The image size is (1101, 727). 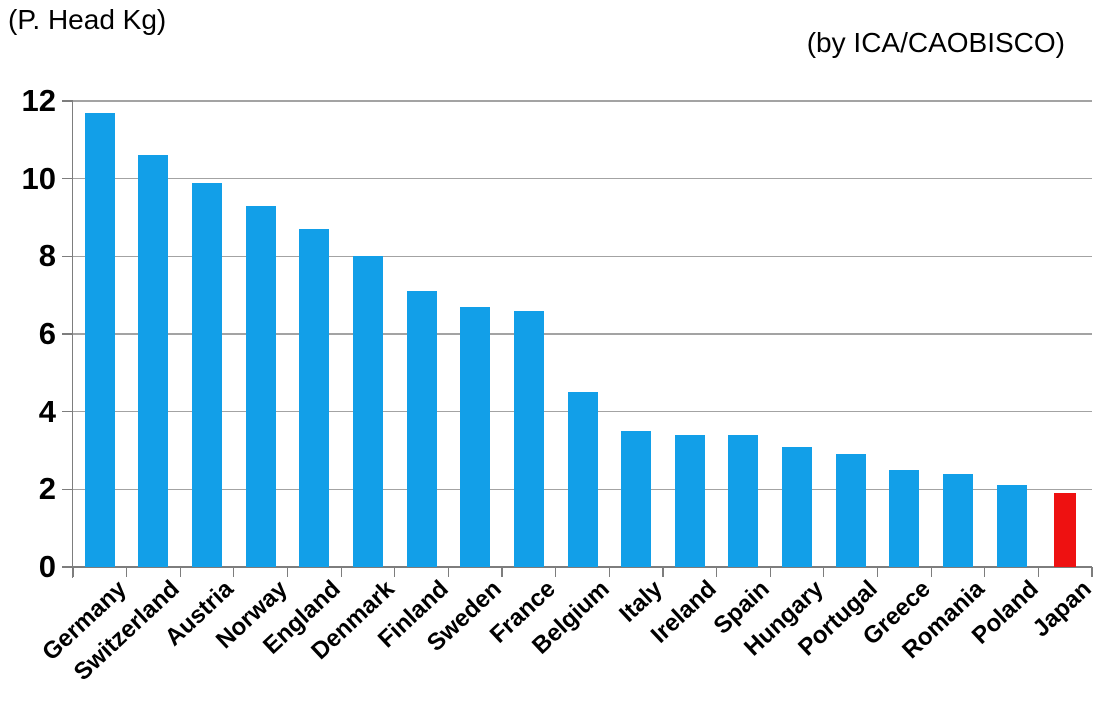 What do you see at coordinates (528, 438) in the screenshot?
I see `bar-france` at bounding box center [528, 438].